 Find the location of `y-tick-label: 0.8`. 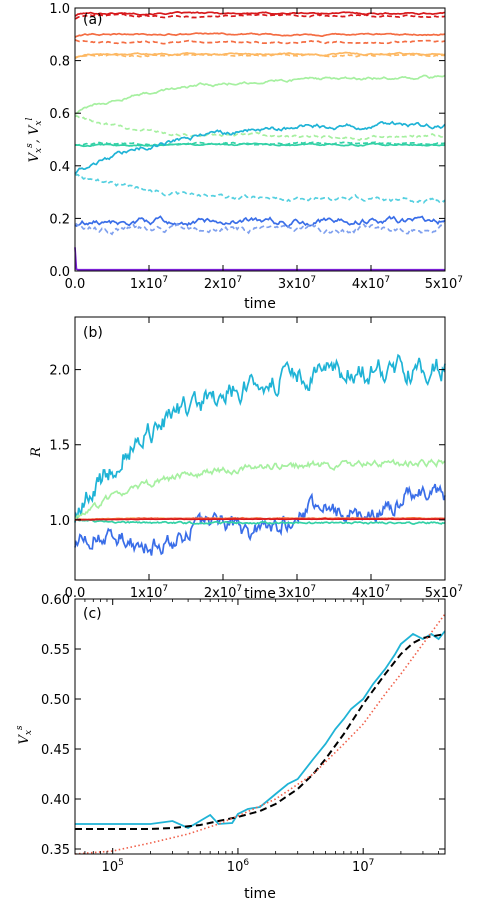

y-tick-label: 0.8 is located at coordinates (59, 62).